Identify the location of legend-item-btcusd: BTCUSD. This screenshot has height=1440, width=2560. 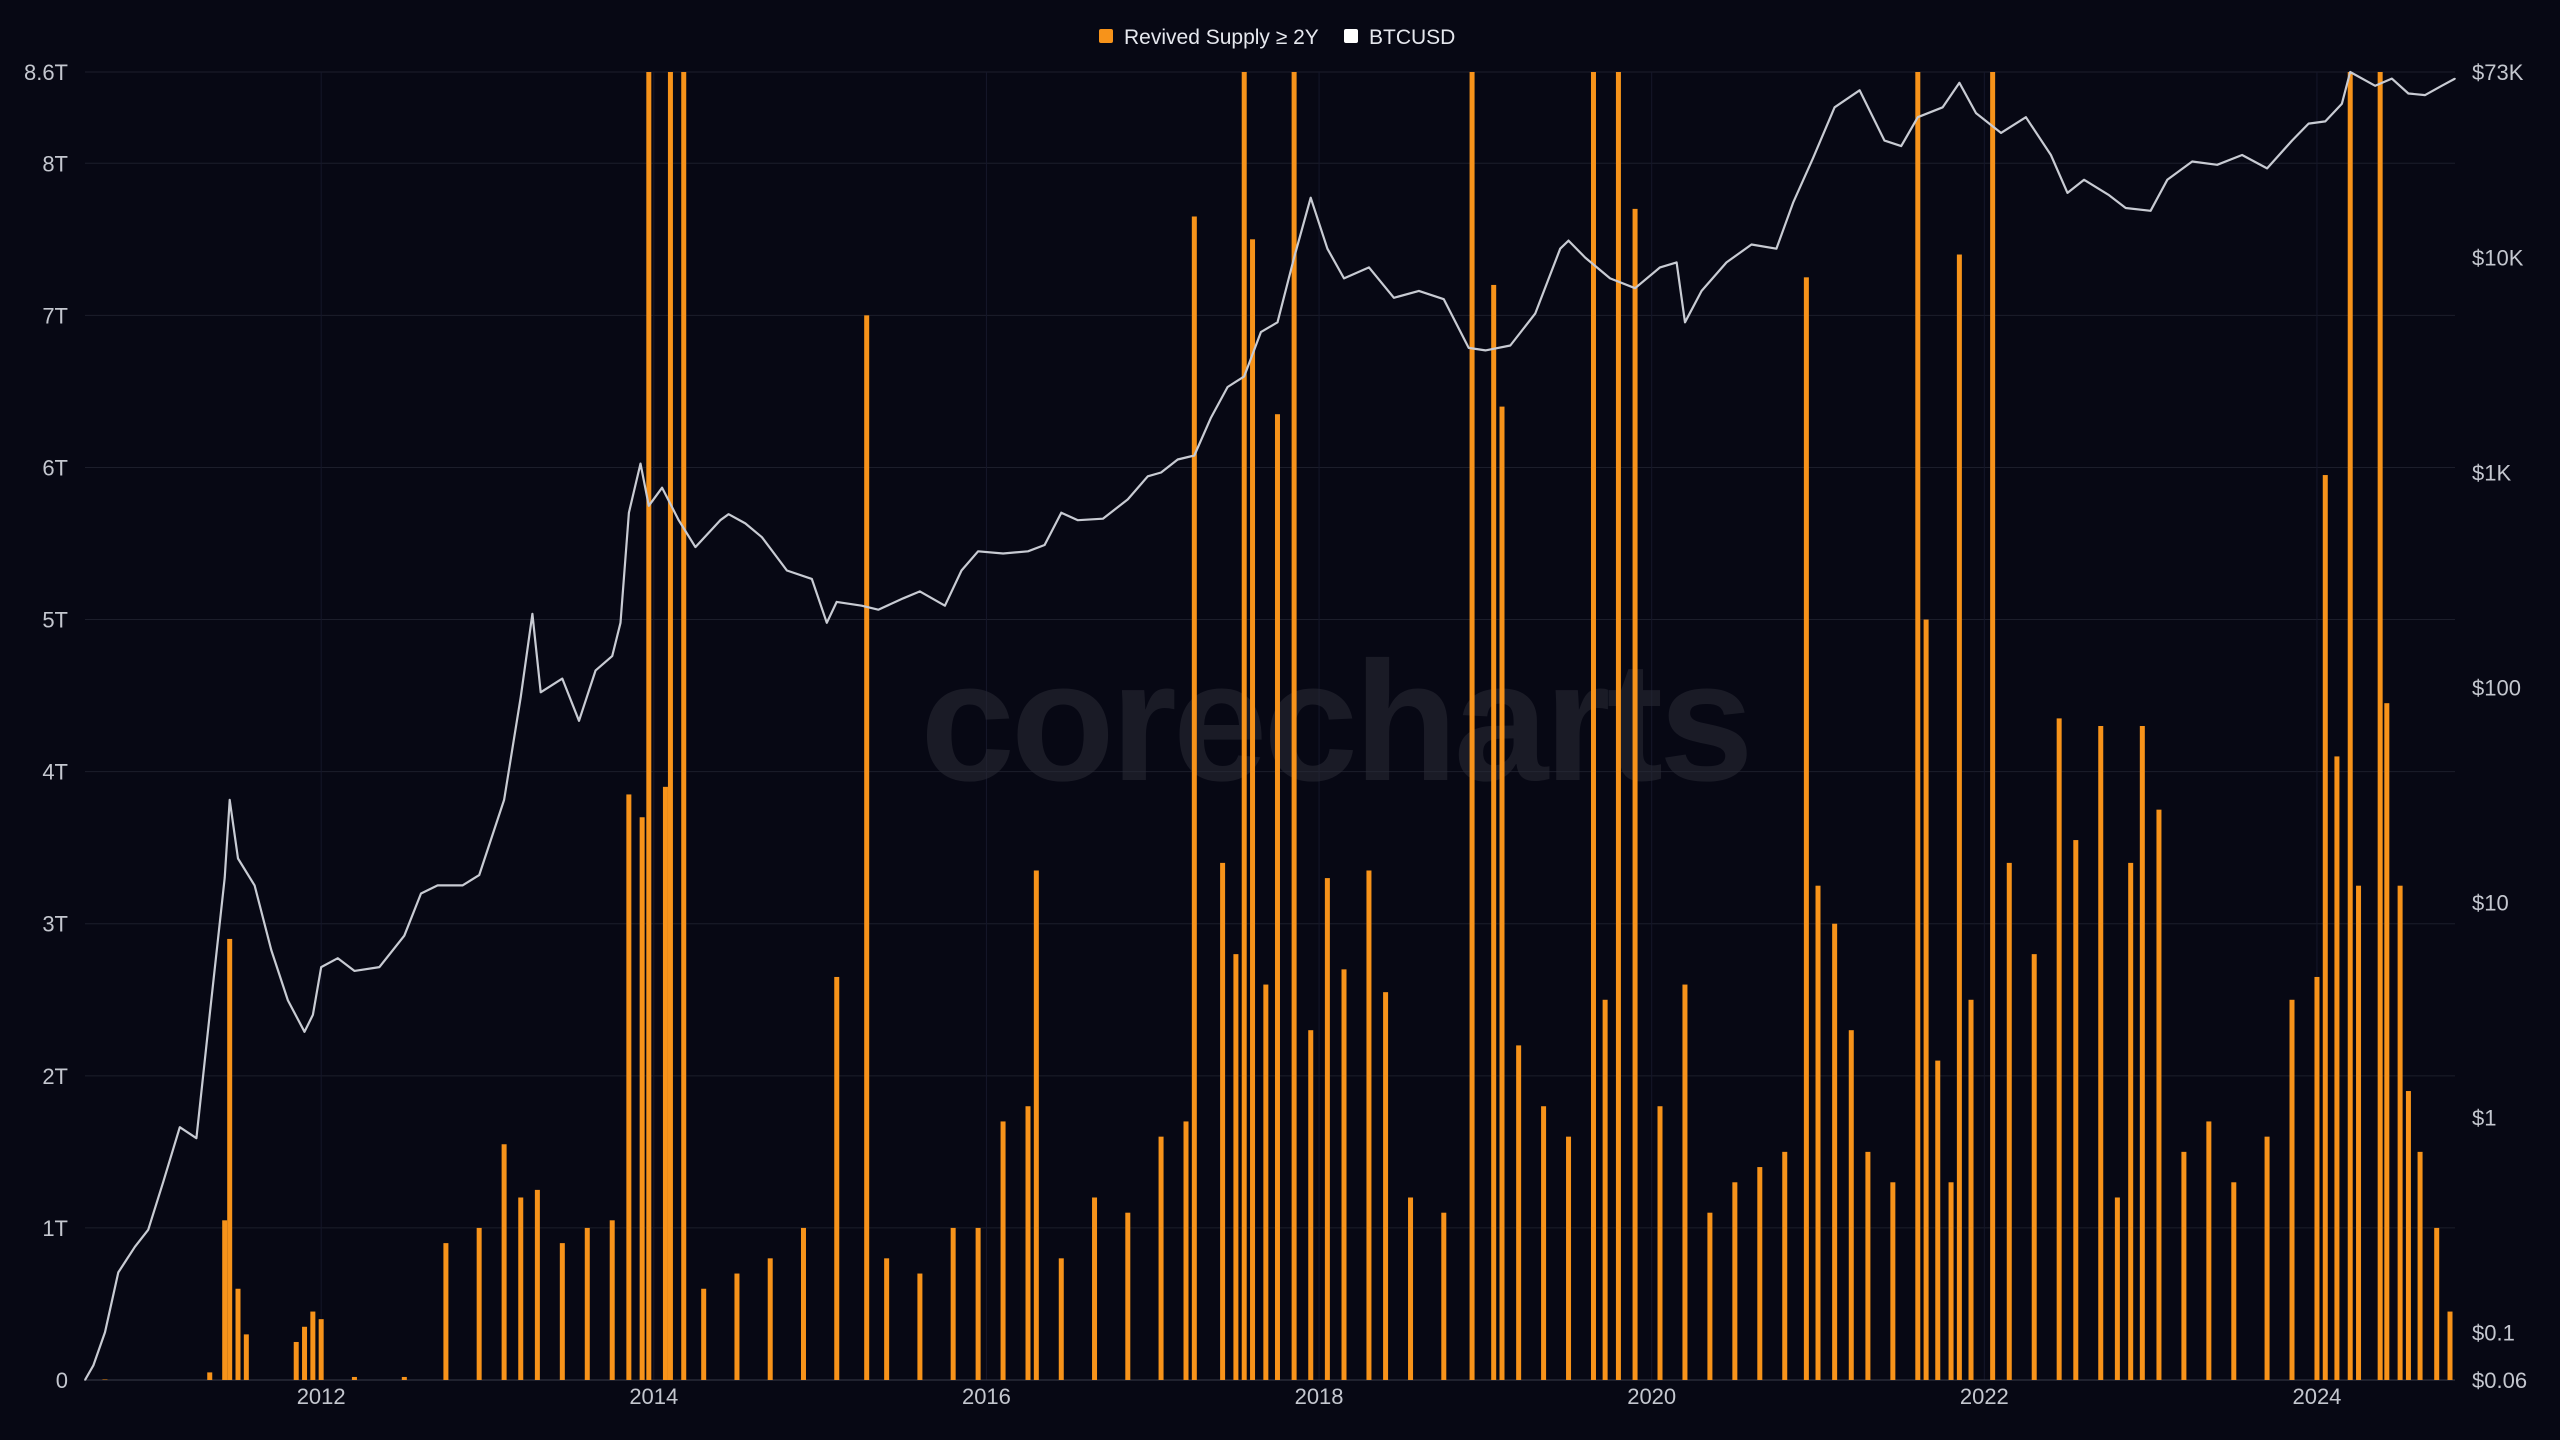
(1399, 37).